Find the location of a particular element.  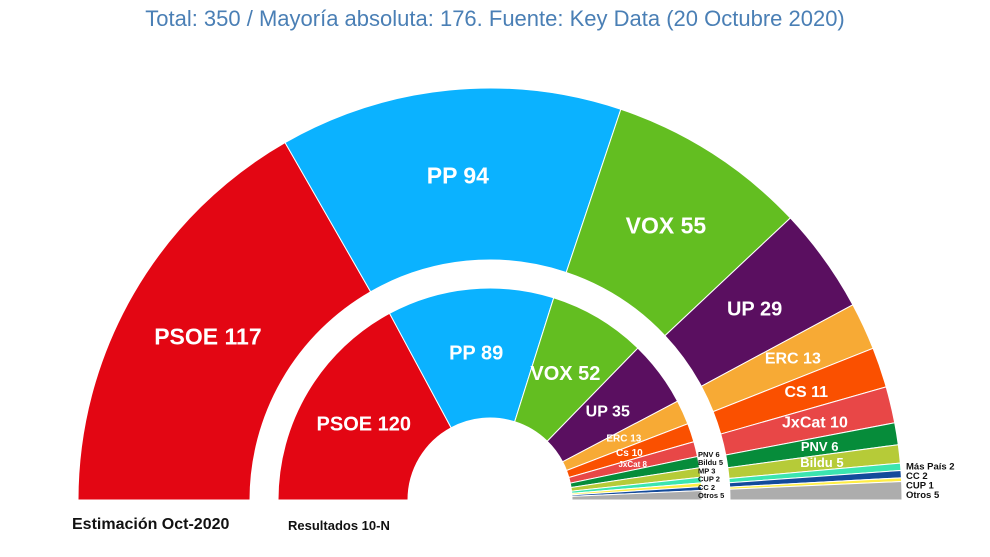

inner-label-cup: CUP 2 is located at coordinates (709, 479).